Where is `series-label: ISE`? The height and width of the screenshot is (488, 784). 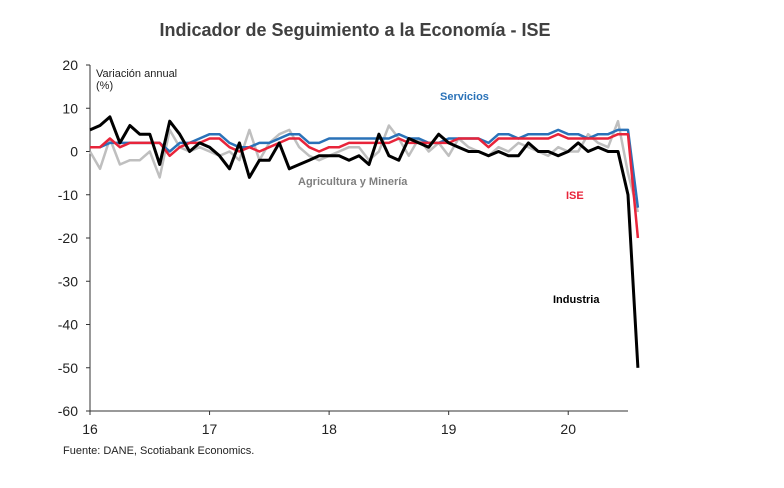
series-label: ISE is located at coordinates (575, 196).